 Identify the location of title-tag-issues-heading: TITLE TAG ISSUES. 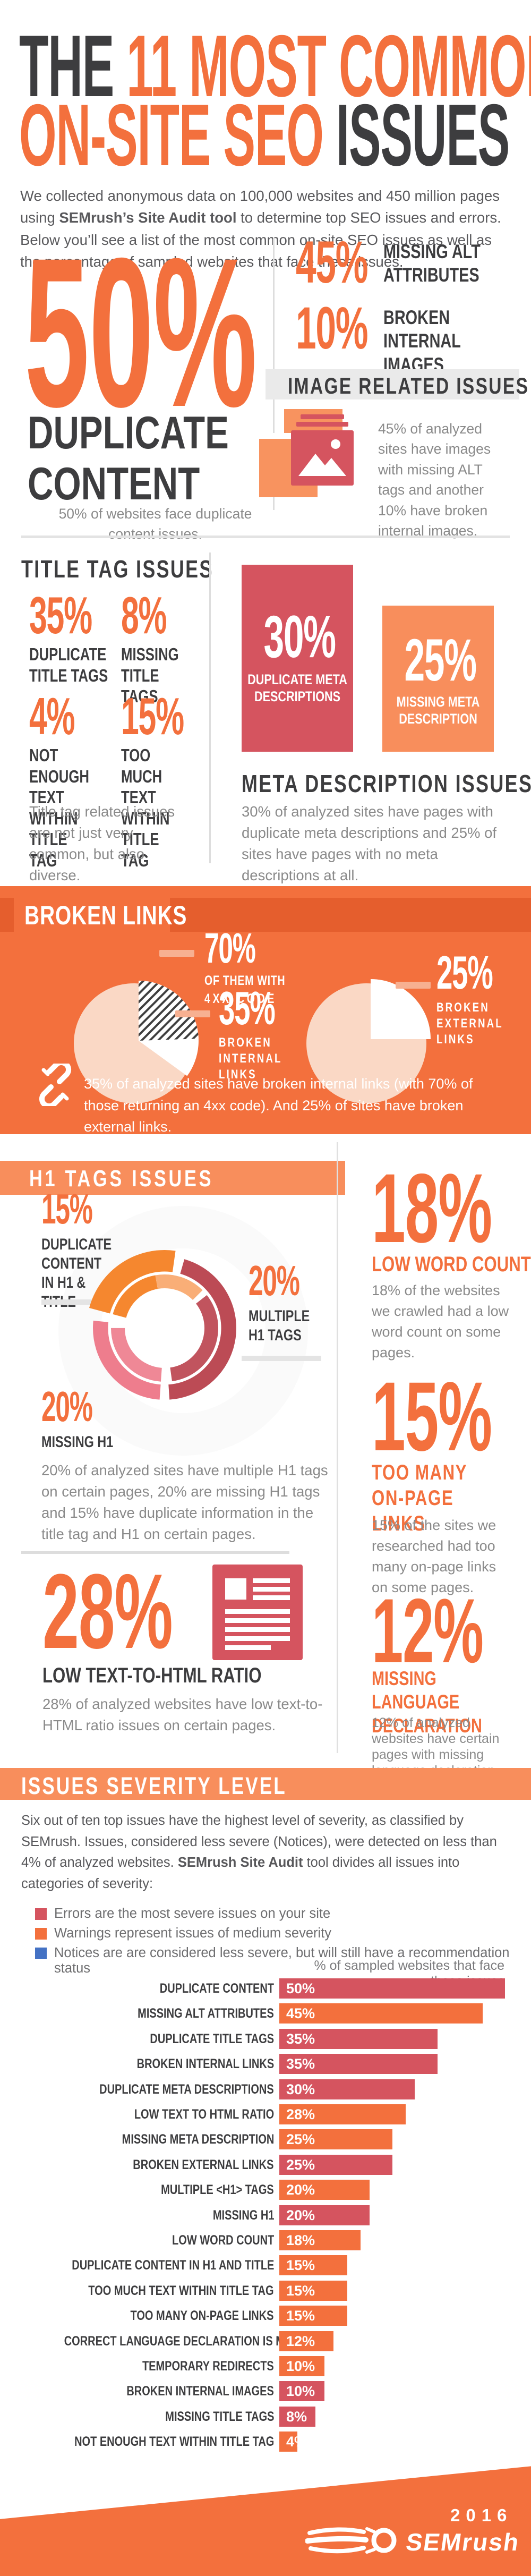
(117, 569).